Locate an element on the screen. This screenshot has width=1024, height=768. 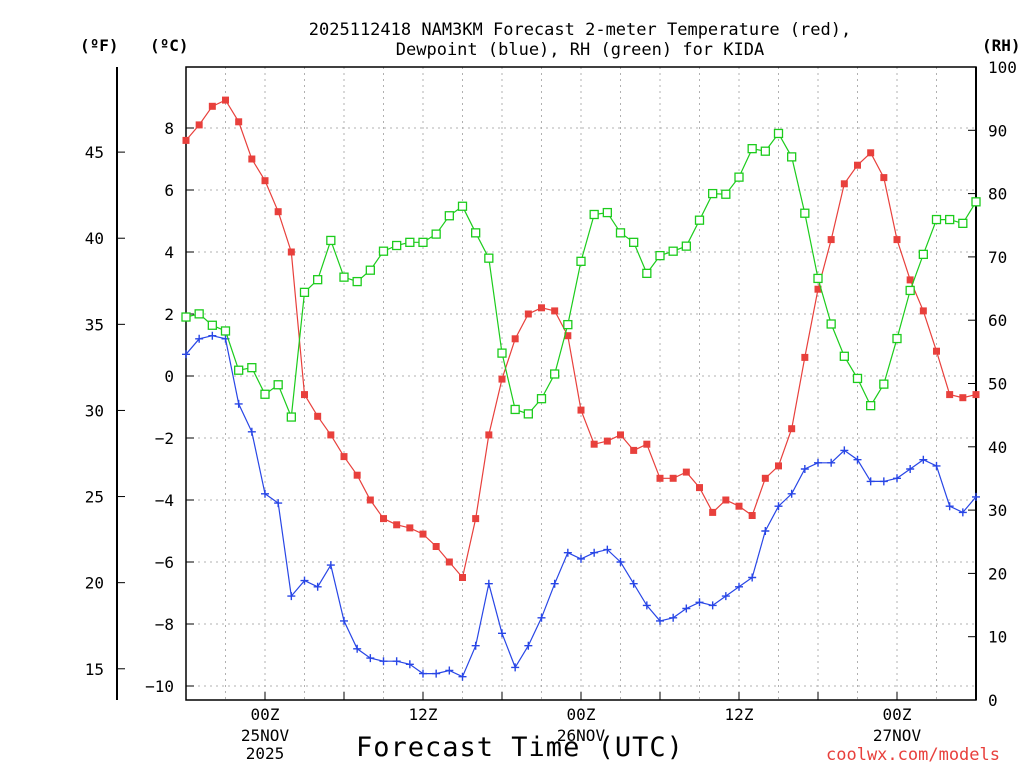
celsius-tick-label: −2 is located at coordinates (164, 438).